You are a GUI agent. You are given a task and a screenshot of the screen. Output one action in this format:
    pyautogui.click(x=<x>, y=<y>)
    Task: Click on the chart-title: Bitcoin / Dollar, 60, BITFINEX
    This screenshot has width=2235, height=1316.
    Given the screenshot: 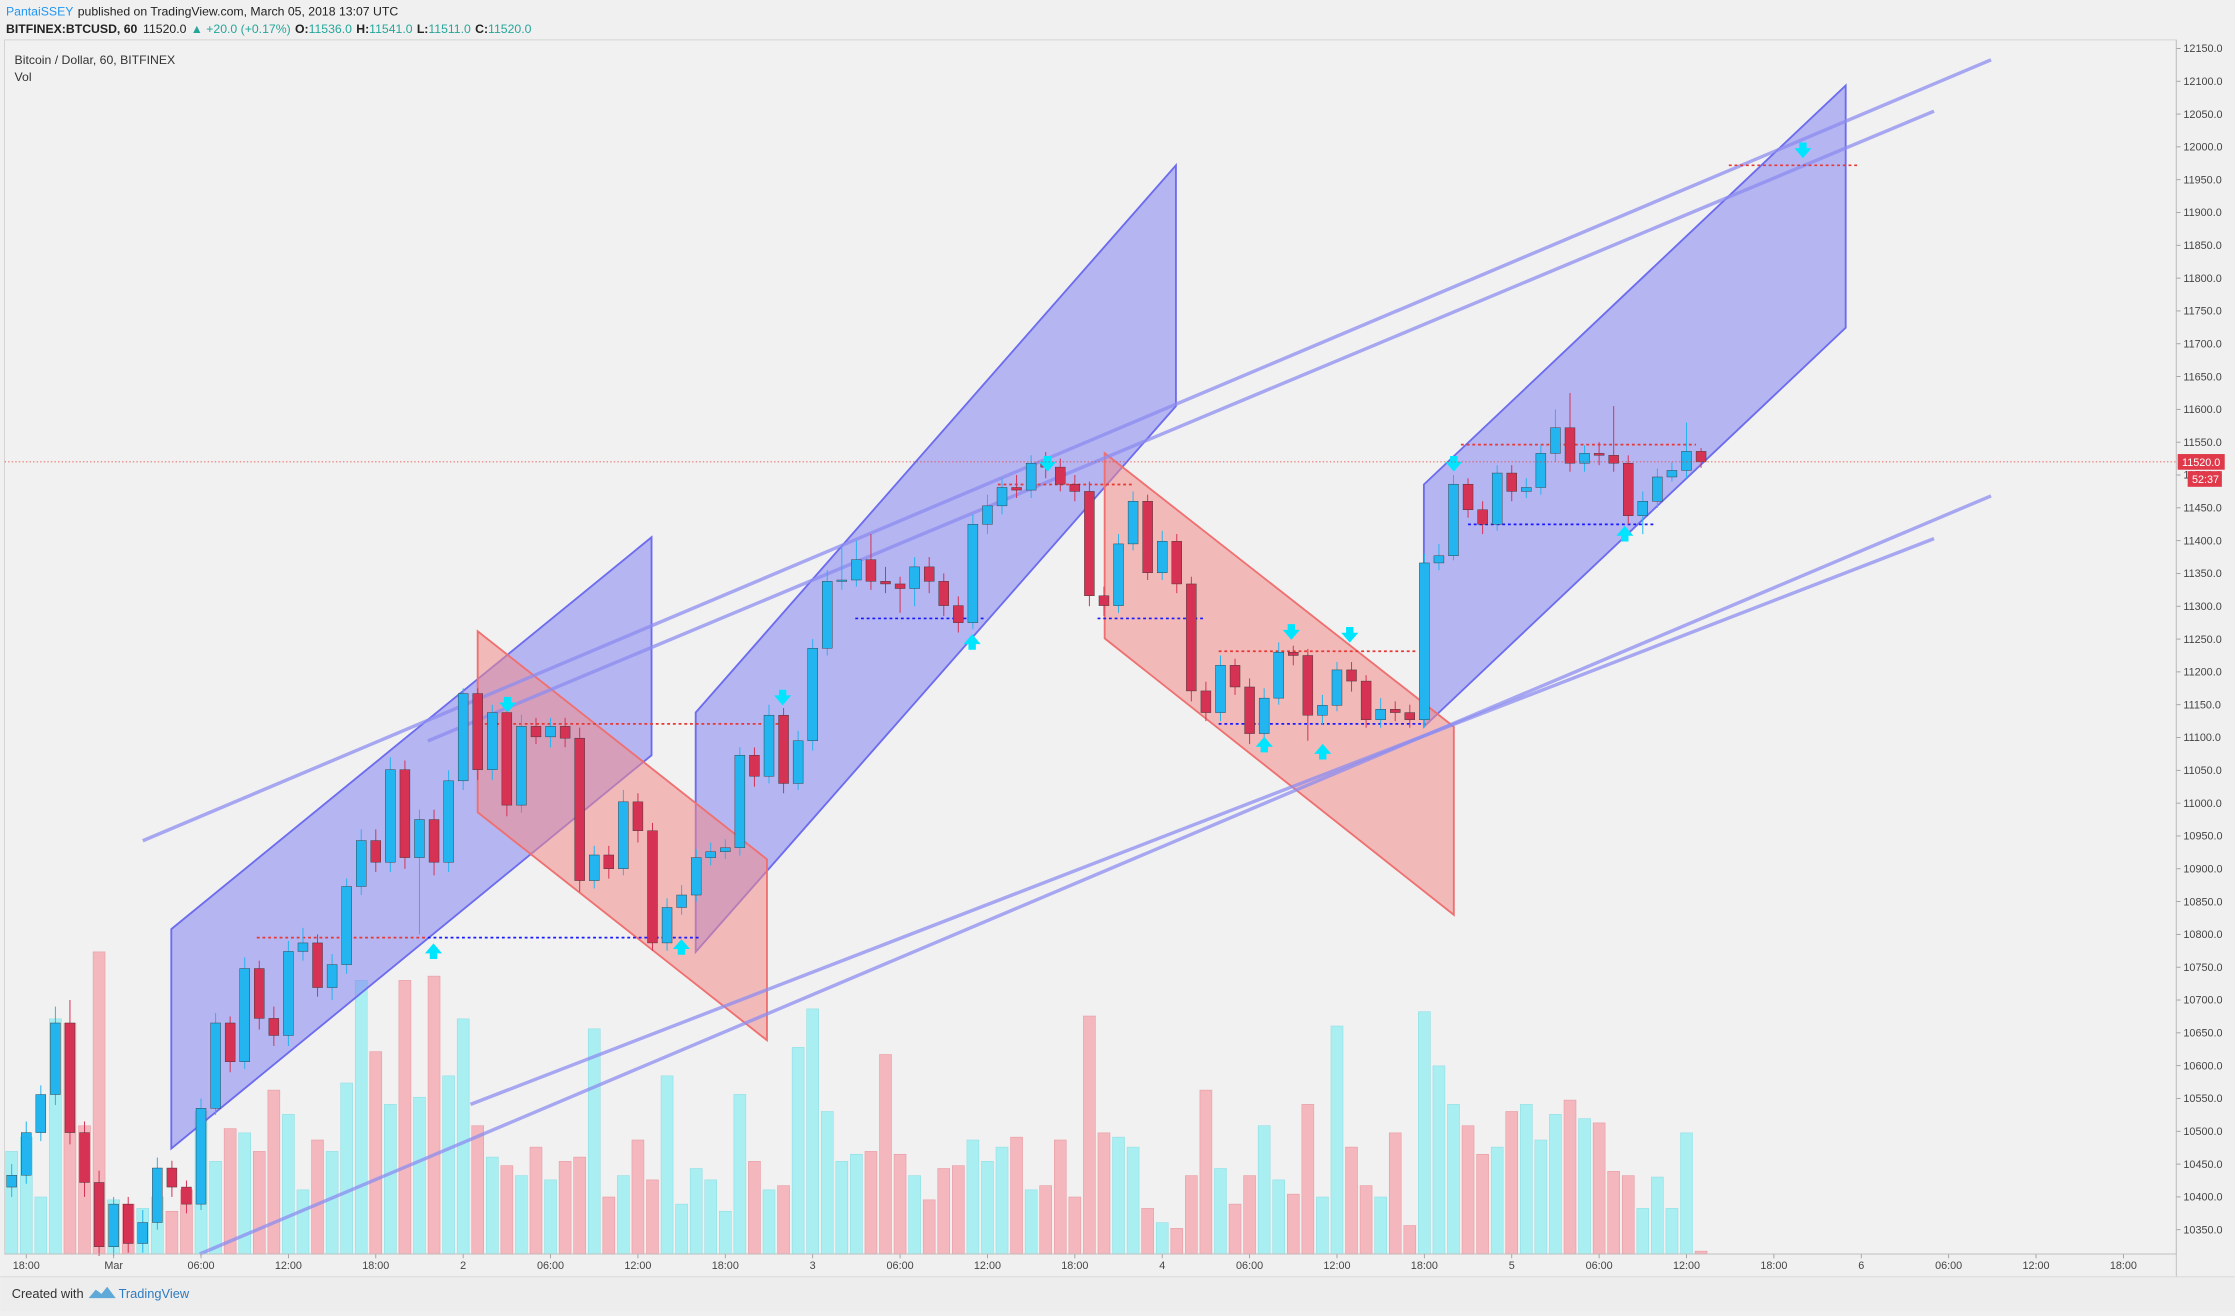 What is the action you would take?
    pyautogui.click(x=95, y=60)
    